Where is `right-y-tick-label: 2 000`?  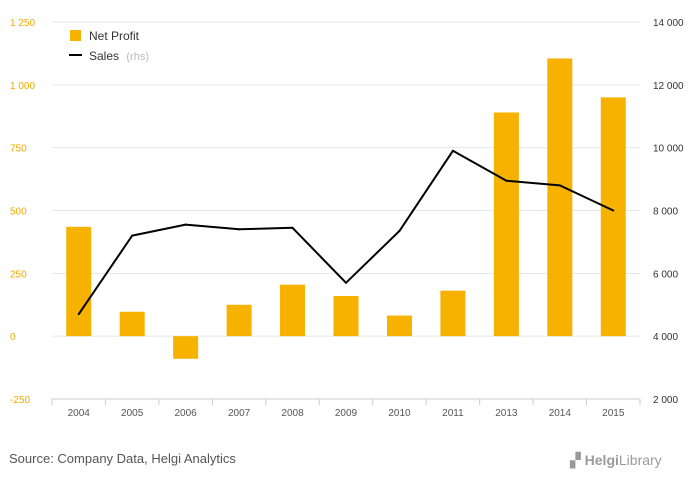
right-y-tick-label: 2 000 is located at coordinates (665, 400).